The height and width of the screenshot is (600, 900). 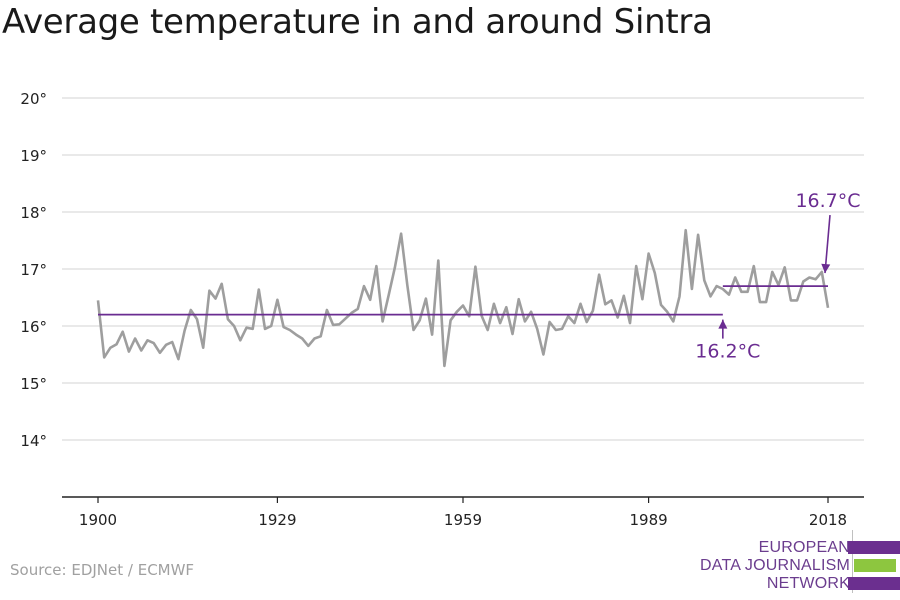 What do you see at coordinates (875, 565) in the screenshot?
I see `logo-bar-green` at bounding box center [875, 565].